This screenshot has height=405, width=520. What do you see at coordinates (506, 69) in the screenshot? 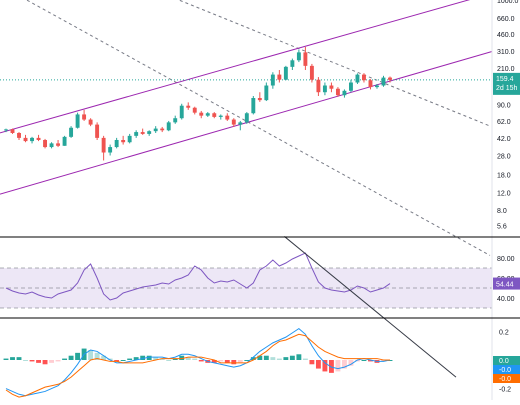
I see `price-tick-label: 210.0` at bounding box center [506, 69].